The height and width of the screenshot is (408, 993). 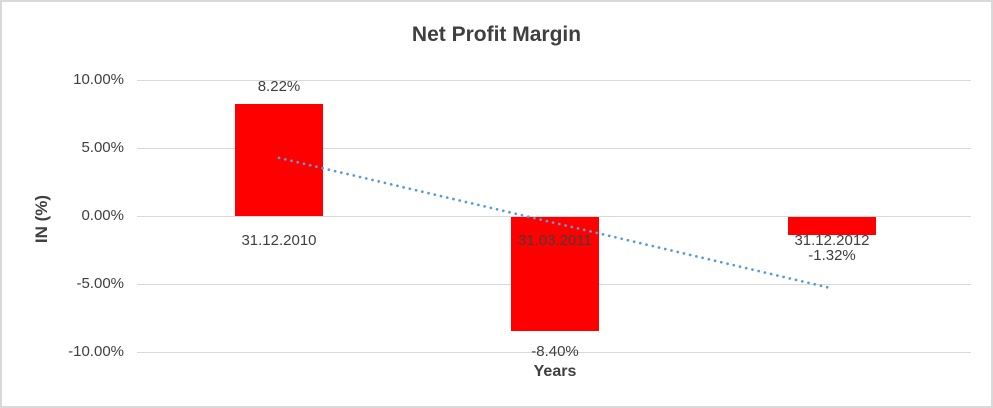 I want to click on category-label: 31.03.2011, so click(x=555, y=240).